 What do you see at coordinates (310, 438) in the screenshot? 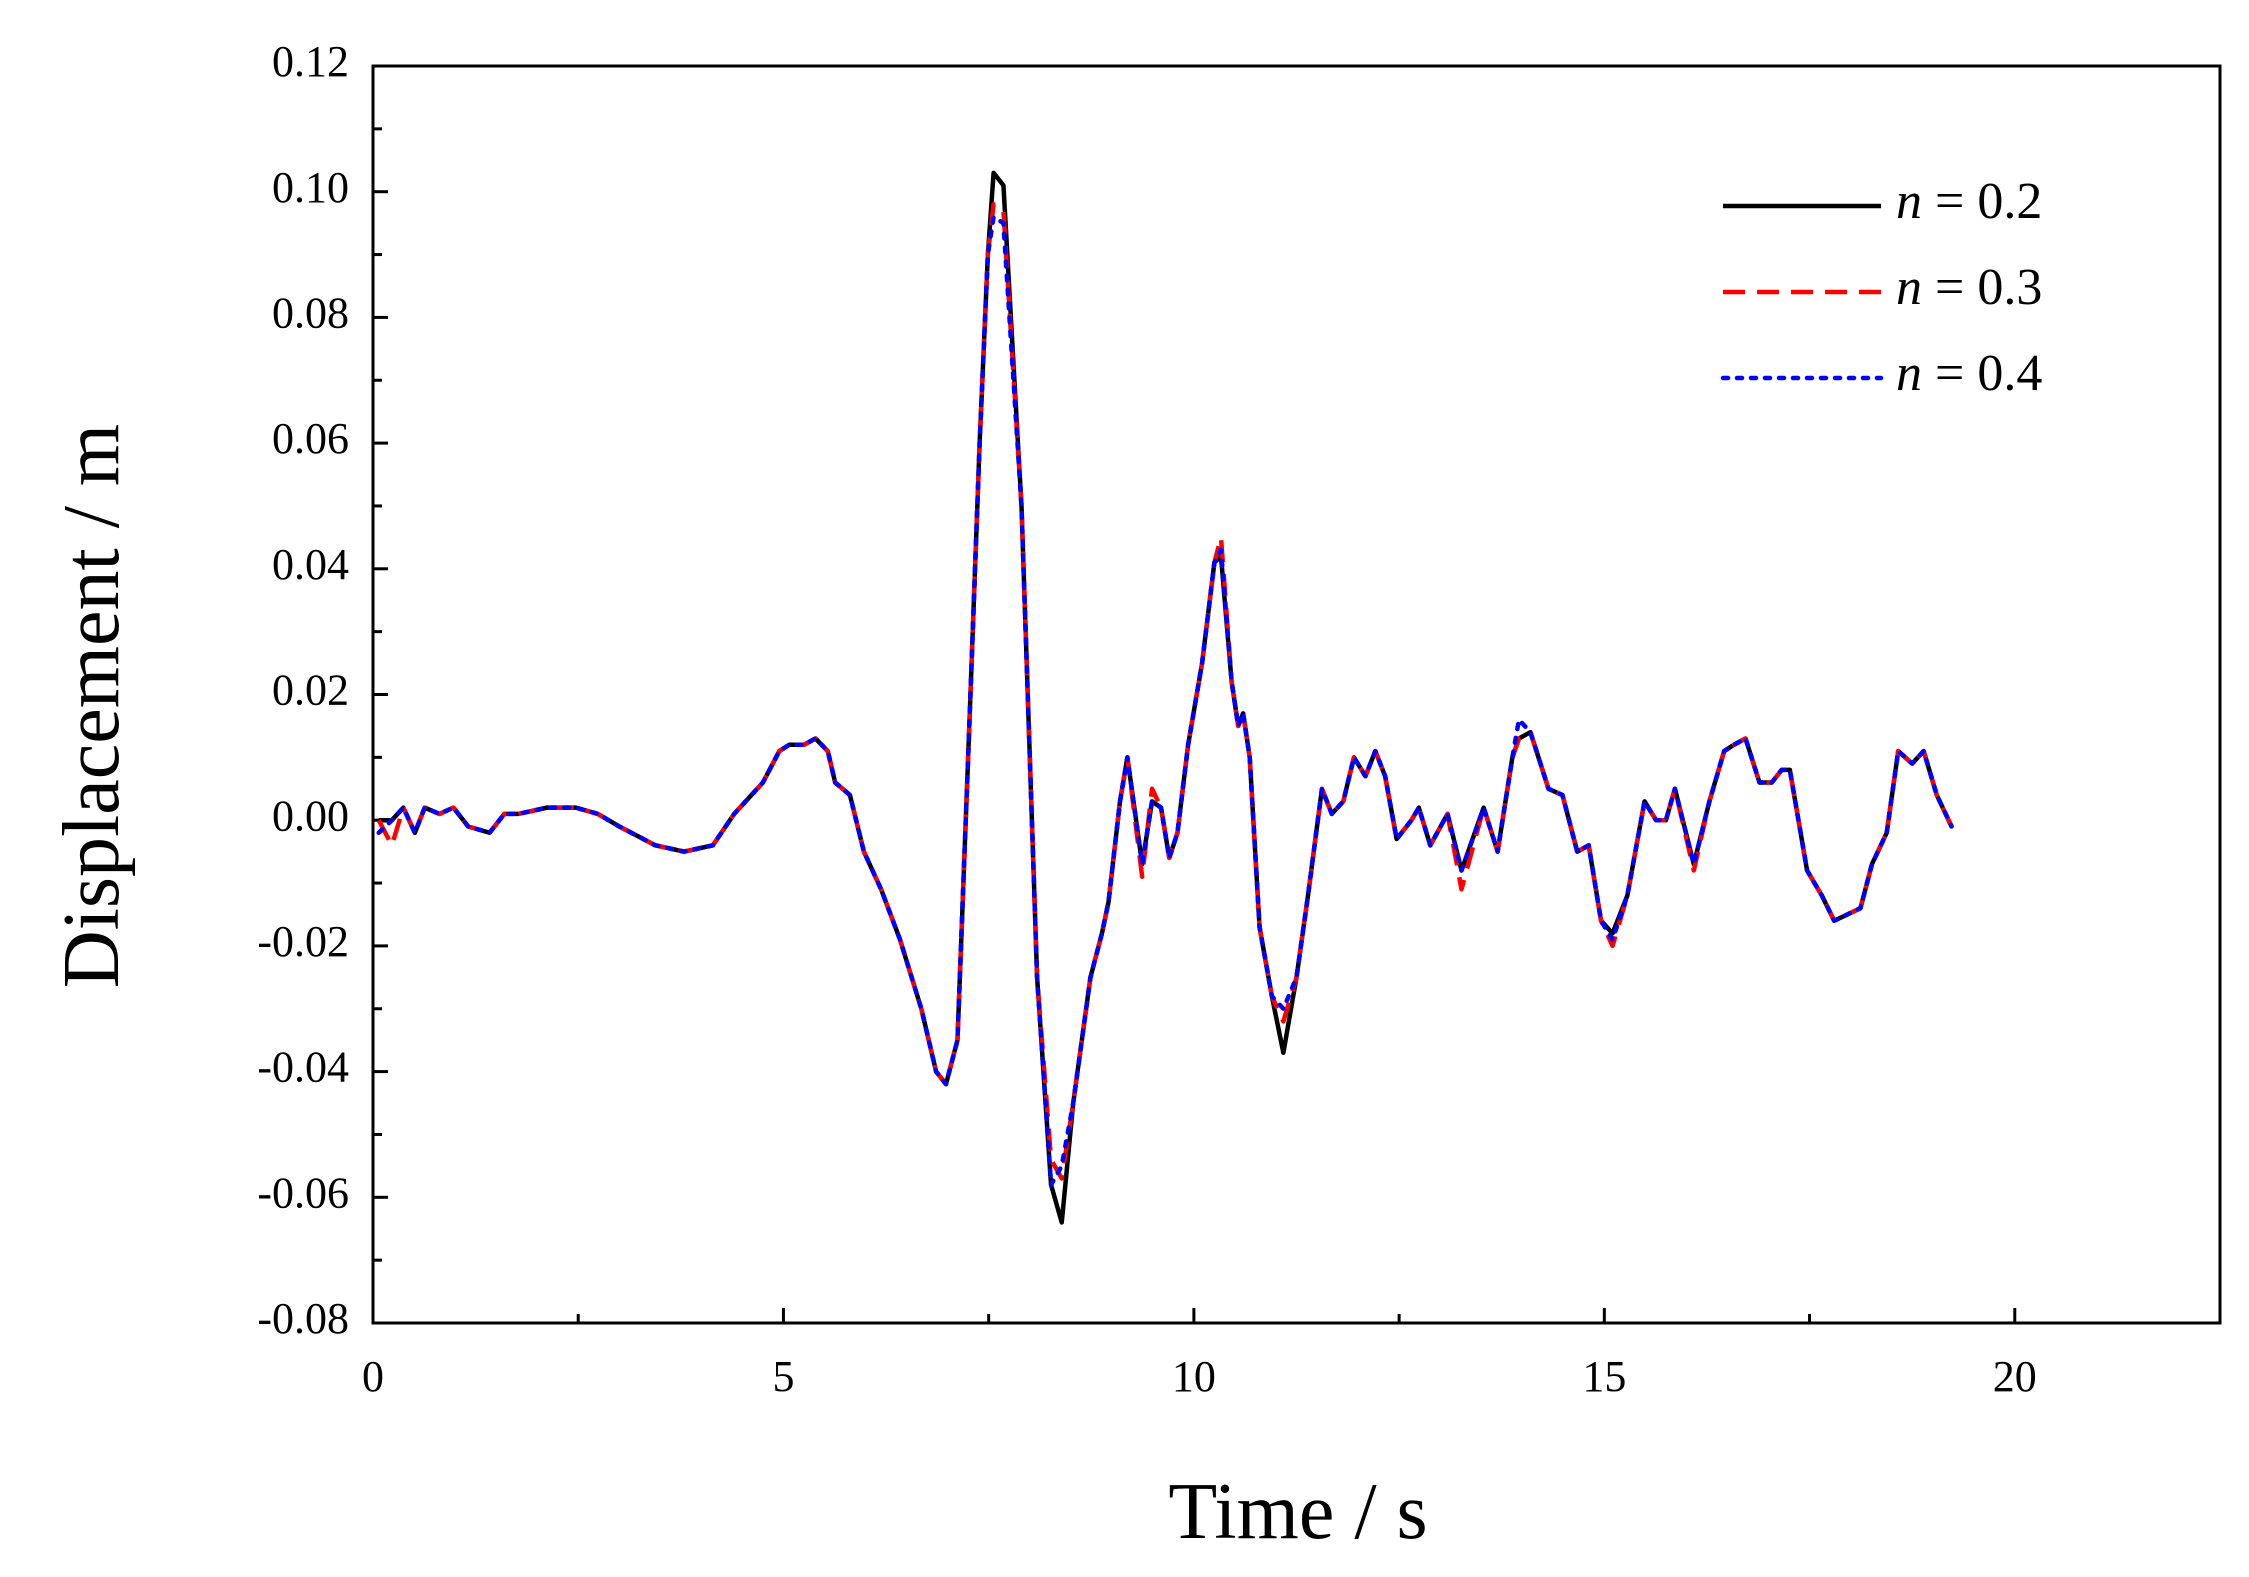
I see `y-tick-label: 0.06` at bounding box center [310, 438].